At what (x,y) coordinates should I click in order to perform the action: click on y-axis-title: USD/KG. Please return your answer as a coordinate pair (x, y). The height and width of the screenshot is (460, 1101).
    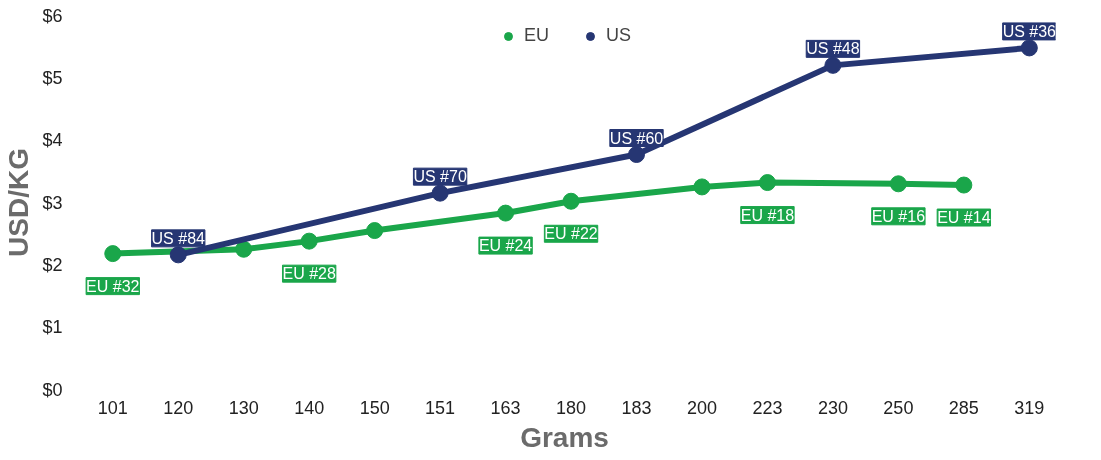
    Looking at the image, I should click on (19, 202).